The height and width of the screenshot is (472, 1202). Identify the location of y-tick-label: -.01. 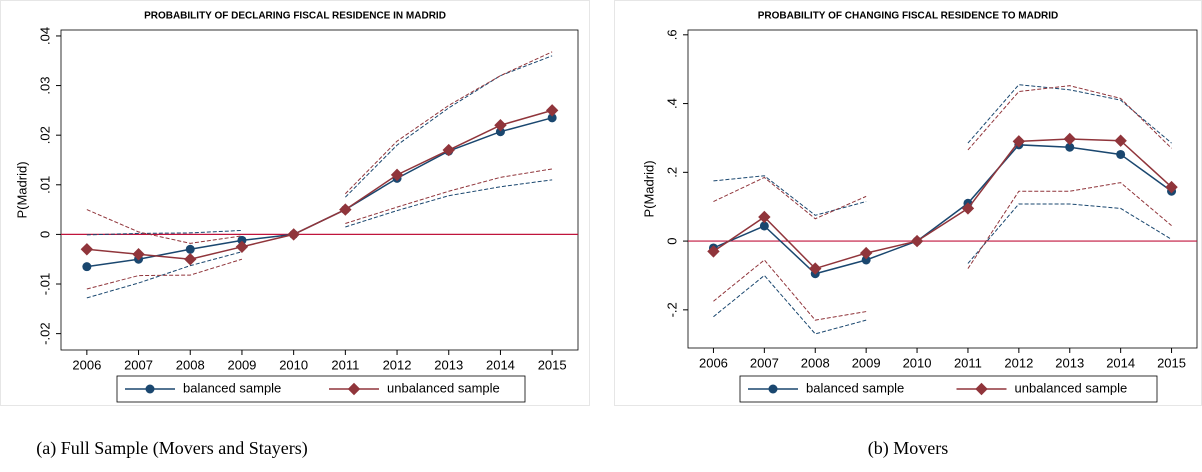
(44, 284).